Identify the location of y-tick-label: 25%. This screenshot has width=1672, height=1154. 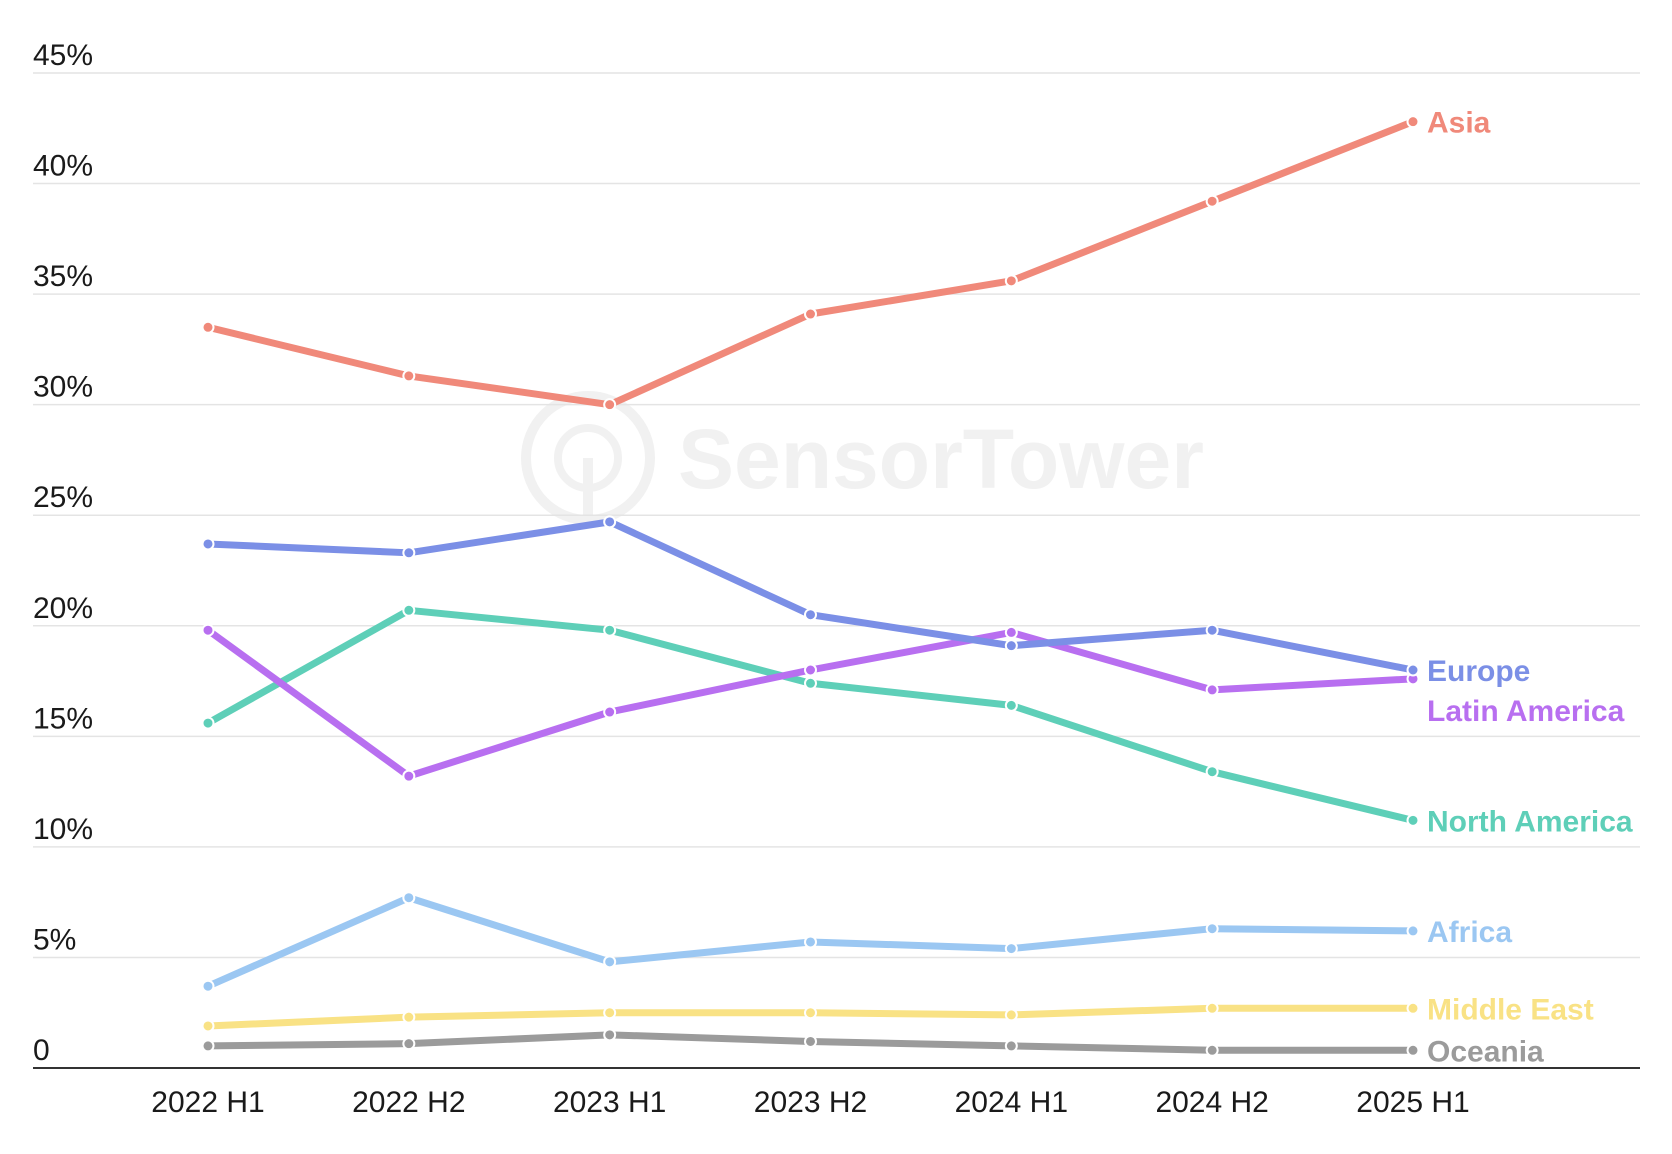
(63, 497).